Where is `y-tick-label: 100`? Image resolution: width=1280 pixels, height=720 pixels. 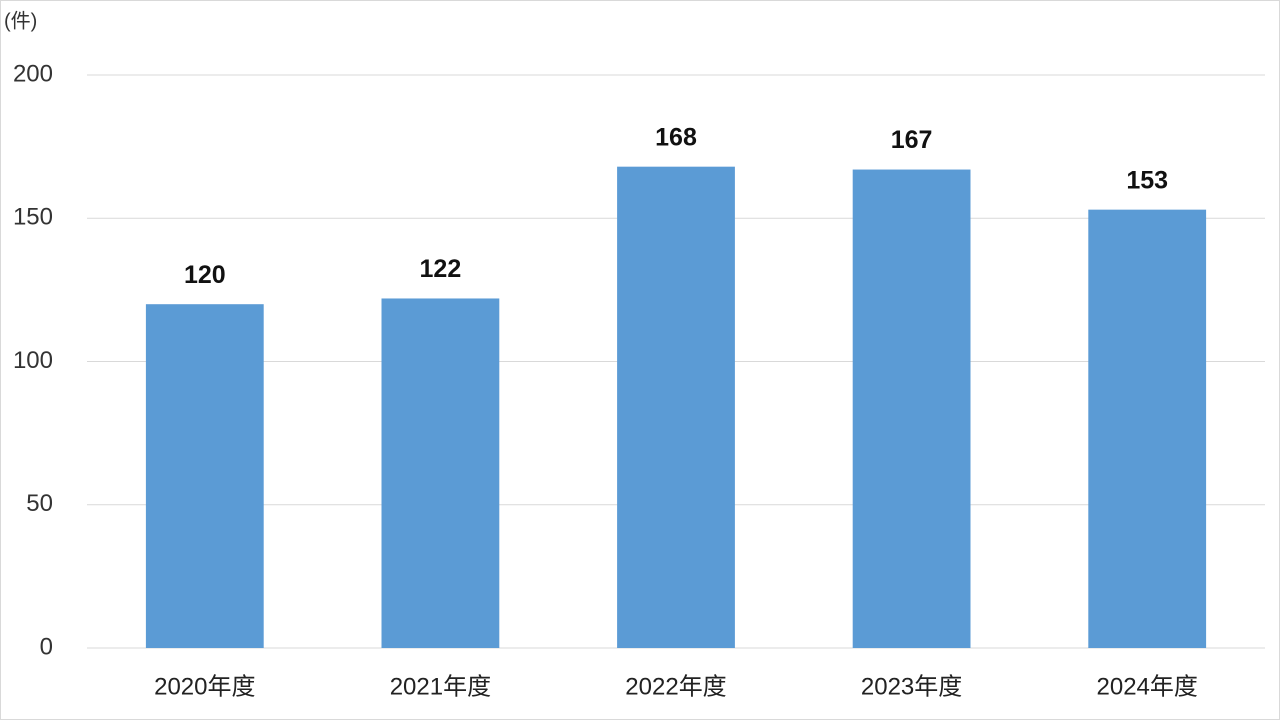
y-tick-label: 100 is located at coordinates (33, 360).